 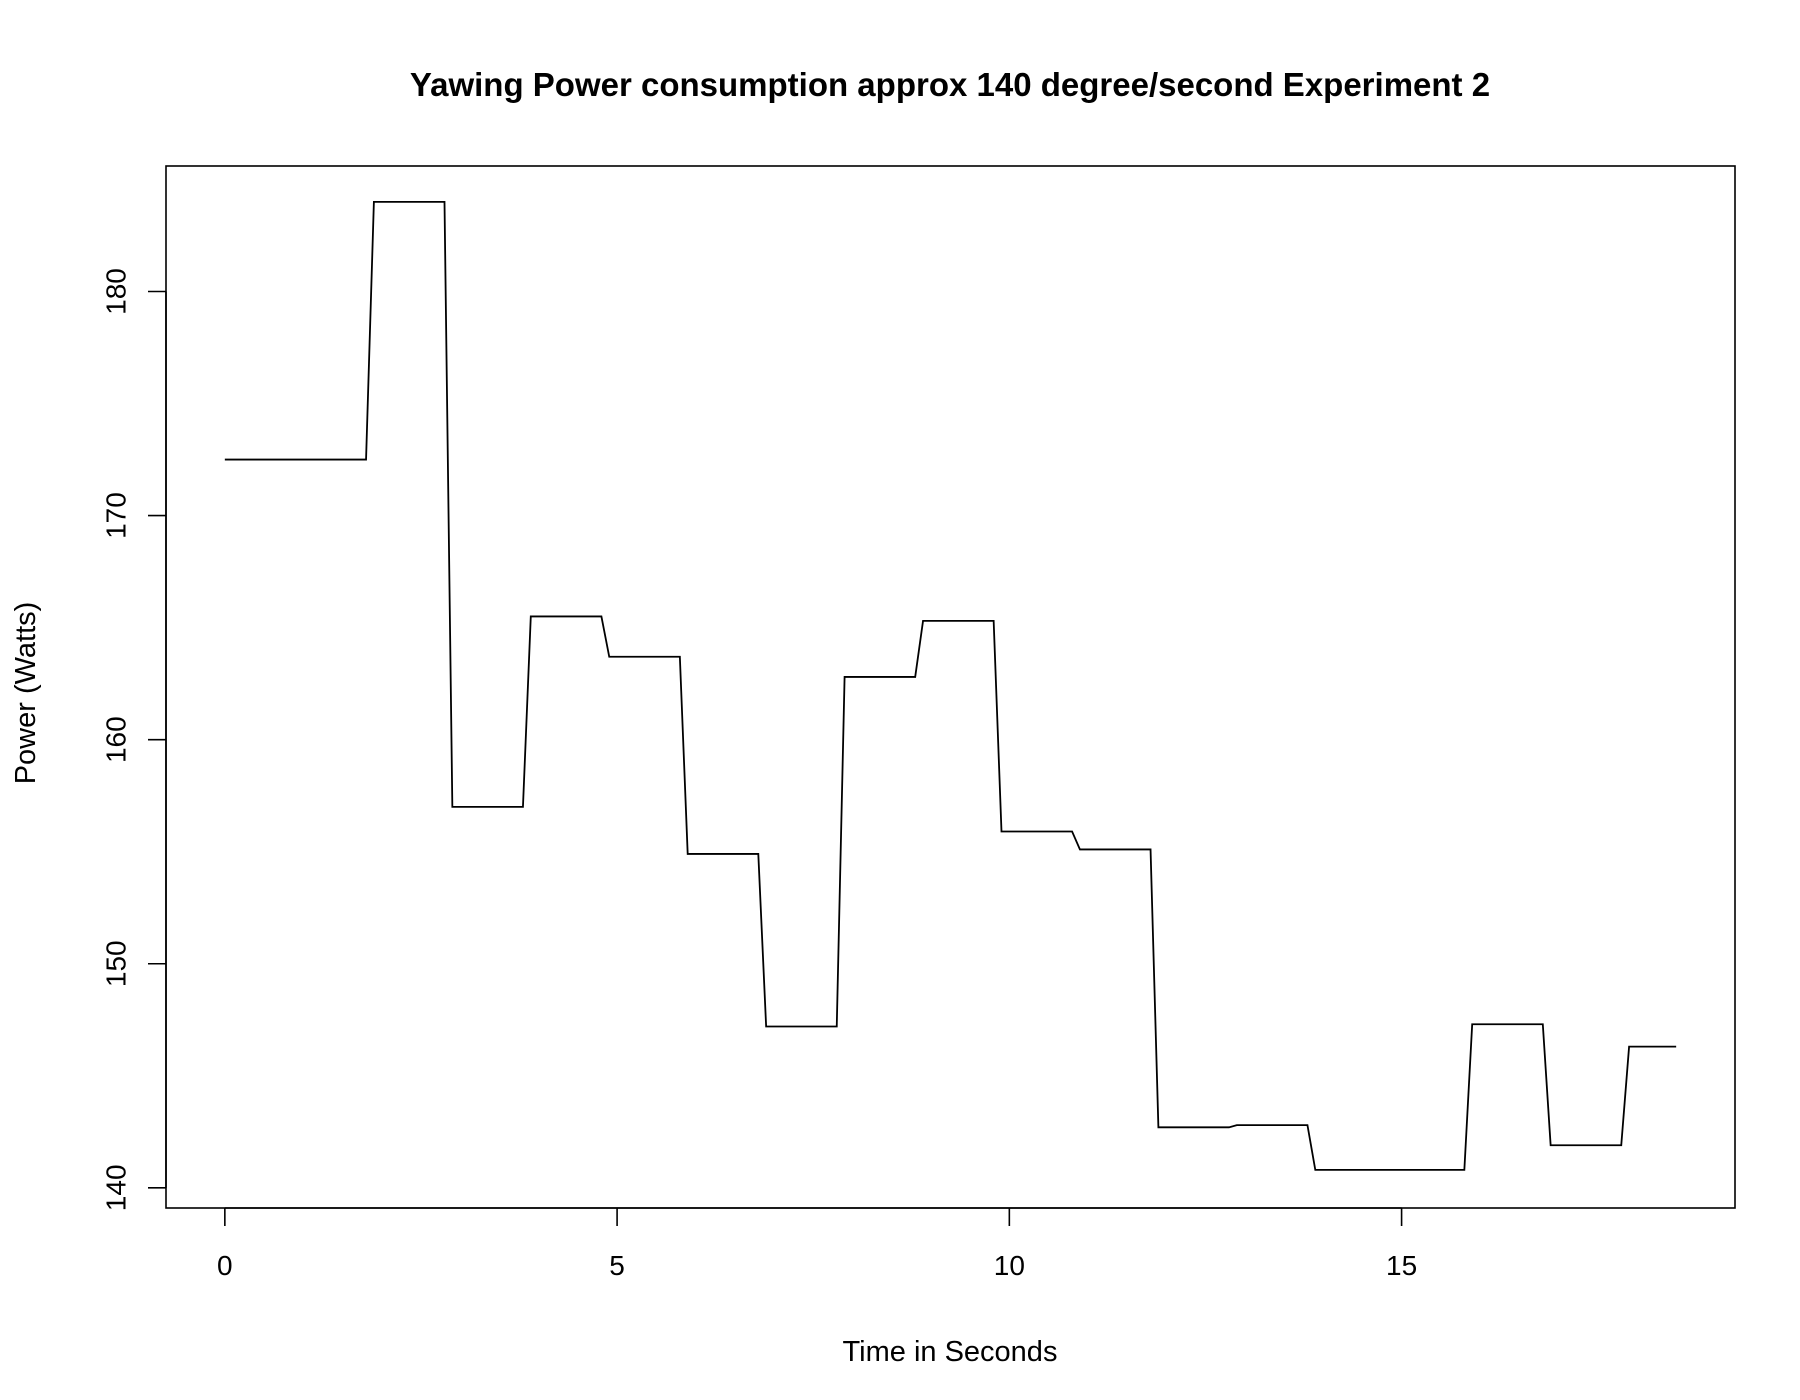 What do you see at coordinates (115, 963) in the screenshot?
I see `y-tick-label: 150` at bounding box center [115, 963].